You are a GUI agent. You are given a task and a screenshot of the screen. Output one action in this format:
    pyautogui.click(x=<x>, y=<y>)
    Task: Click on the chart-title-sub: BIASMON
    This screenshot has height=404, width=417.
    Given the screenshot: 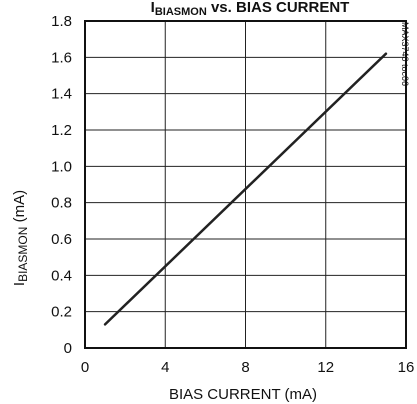 What is the action you would take?
    pyautogui.click(x=181, y=12)
    